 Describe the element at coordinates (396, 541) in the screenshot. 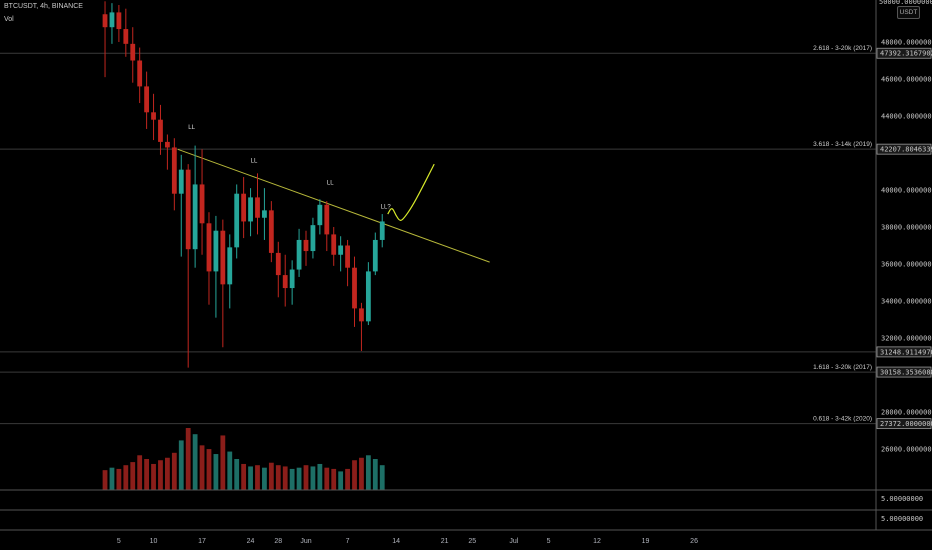

I see `time-axis-label: 14` at that location.